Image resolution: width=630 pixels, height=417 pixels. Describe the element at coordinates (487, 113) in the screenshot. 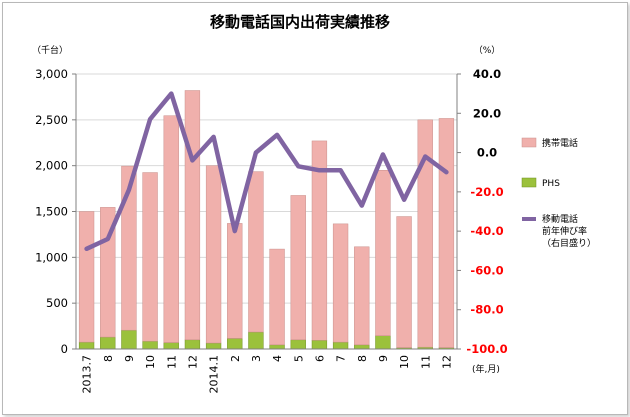

I see `right-tick-label: 20.0` at that location.